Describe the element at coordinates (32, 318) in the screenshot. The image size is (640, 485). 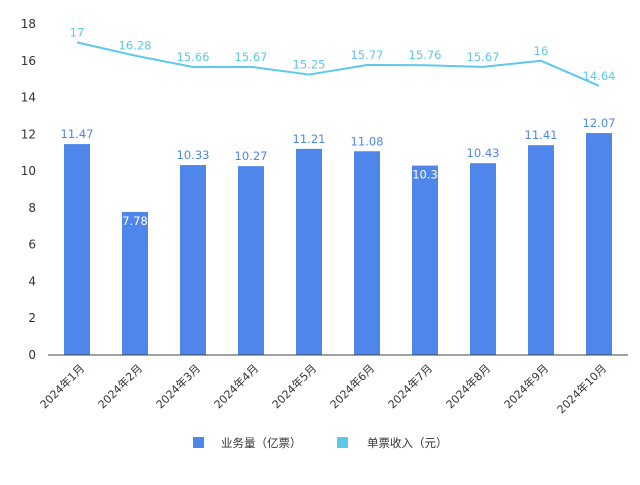
I see `y-tick-label: 2` at that location.